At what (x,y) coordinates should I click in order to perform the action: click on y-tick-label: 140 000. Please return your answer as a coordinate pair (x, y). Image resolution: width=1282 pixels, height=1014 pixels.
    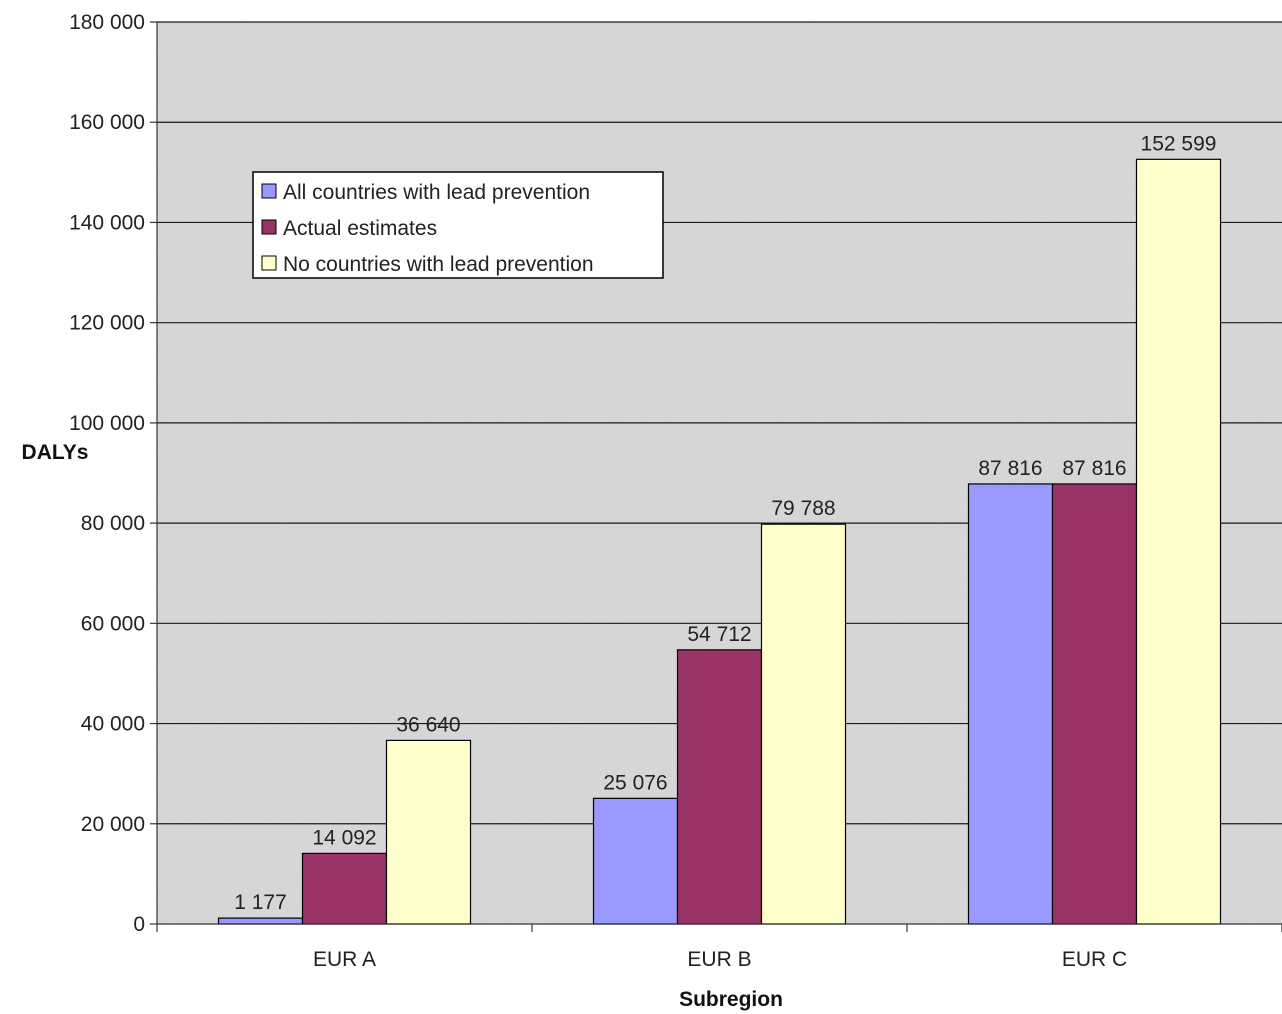
    Looking at the image, I should click on (107, 222).